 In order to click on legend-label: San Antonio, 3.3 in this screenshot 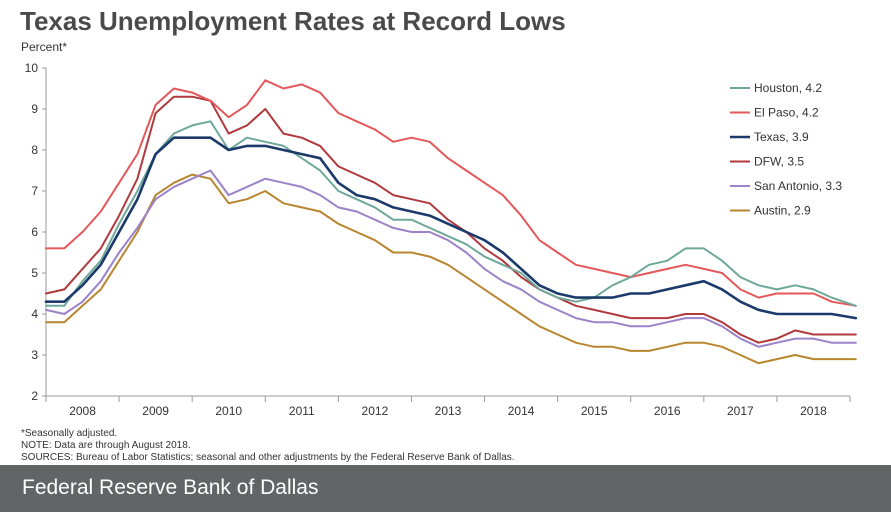, I will do `click(798, 186)`.